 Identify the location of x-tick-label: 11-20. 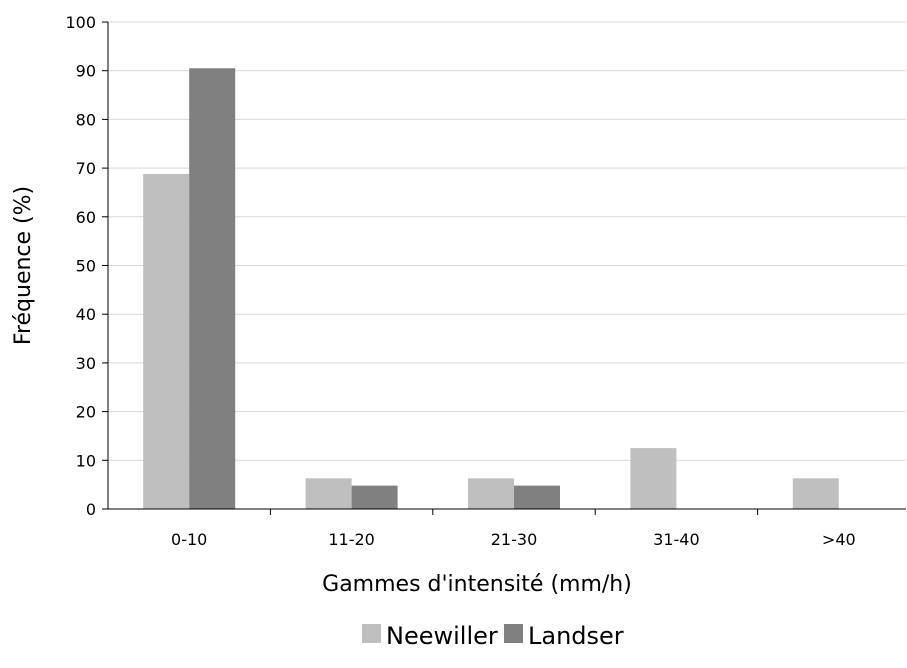
(351, 539).